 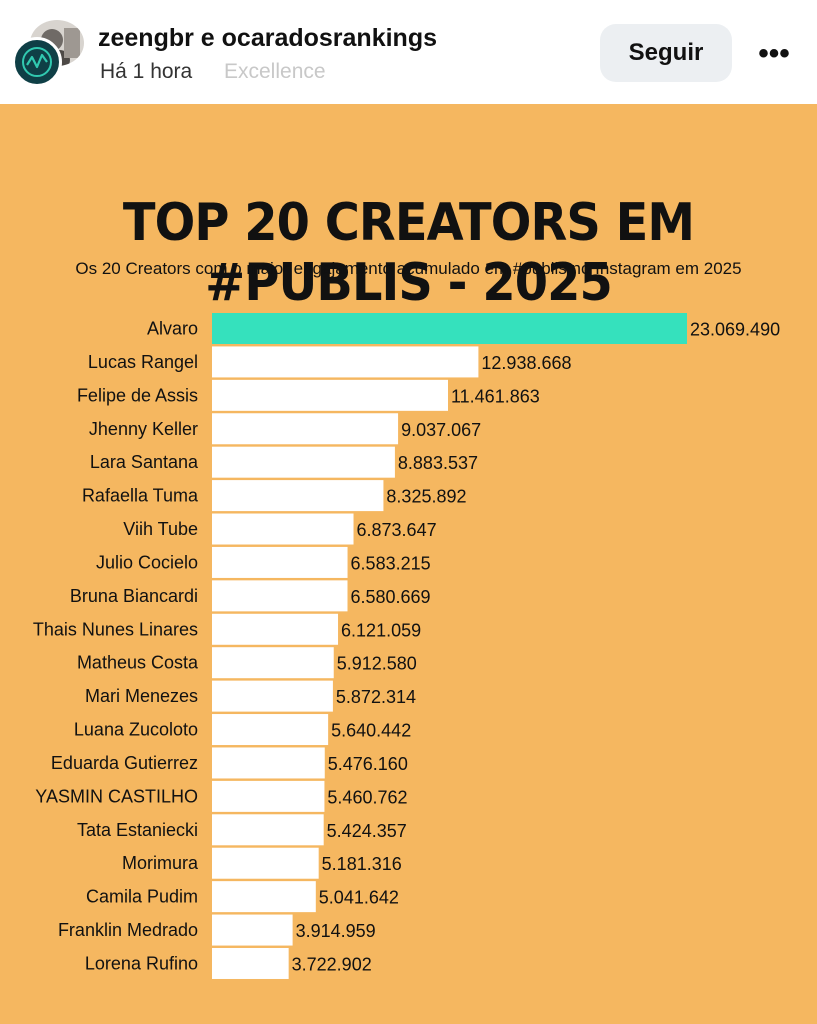 I want to click on value-label-8: 6.580.669, so click(x=390, y=597).